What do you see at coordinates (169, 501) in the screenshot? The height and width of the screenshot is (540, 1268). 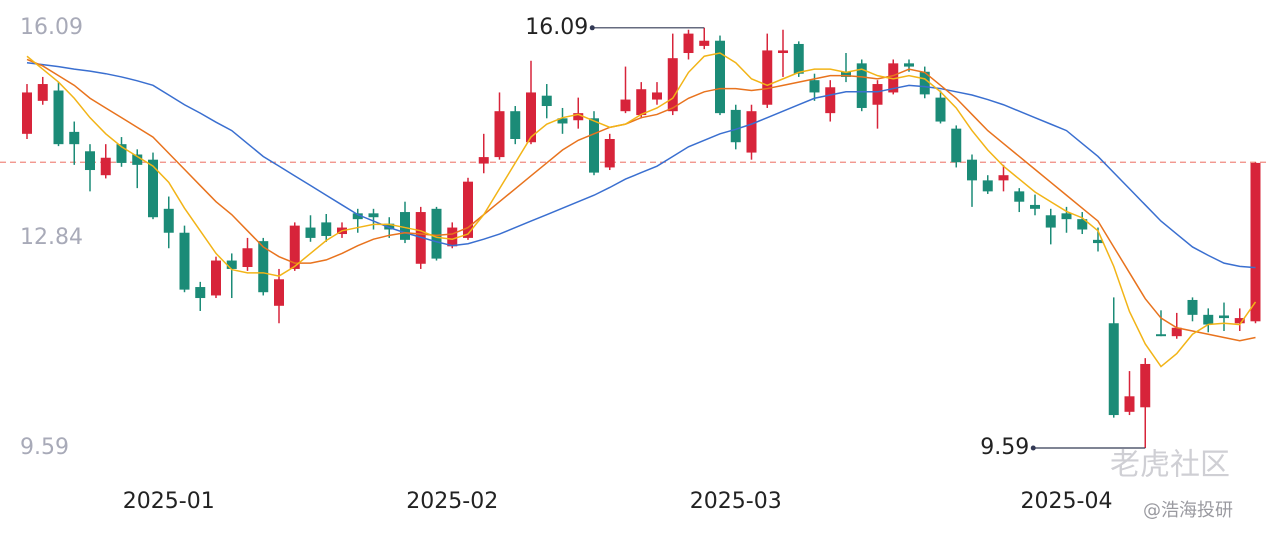 I see `x-tick-label: 2025-01` at bounding box center [169, 501].